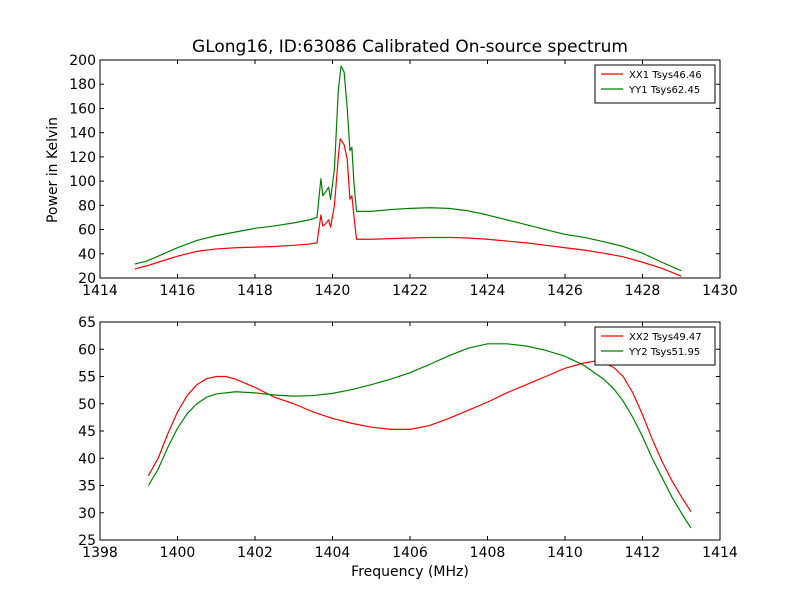 The height and width of the screenshot is (600, 800). I want to click on x-tick-label: 1400, so click(178, 553).